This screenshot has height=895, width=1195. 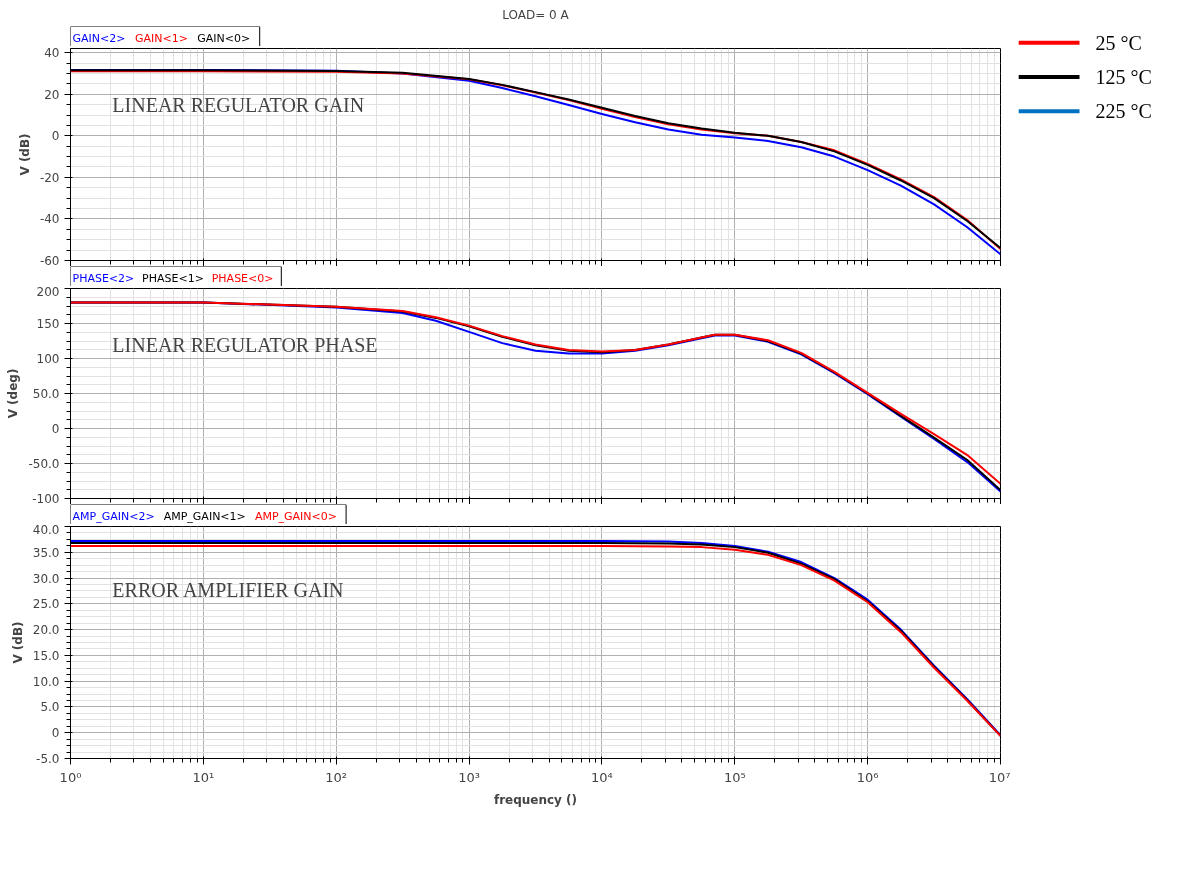 What do you see at coordinates (46, 394) in the screenshot?
I see `y-tick-label: 50.0` at bounding box center [46, 394].